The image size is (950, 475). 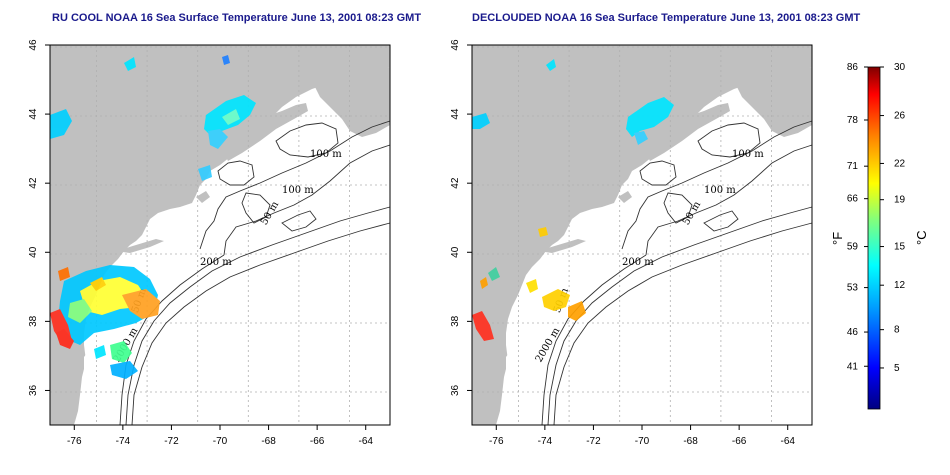 What do you see at coordinates (900, 163) in the screenshot?
I see `colorbar-c-tick-label: 22` at bounding box center [900, 163].